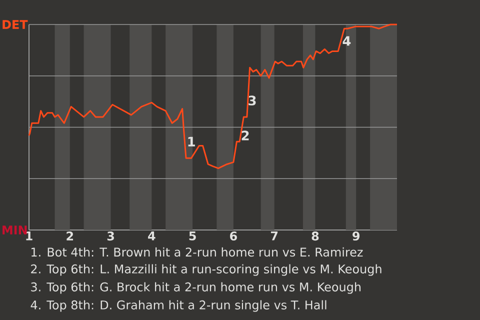  What do you see at coordinates (29, 236) in the screenshot?
I see `x-tick-label: 1` at bounding box center [29, 236].